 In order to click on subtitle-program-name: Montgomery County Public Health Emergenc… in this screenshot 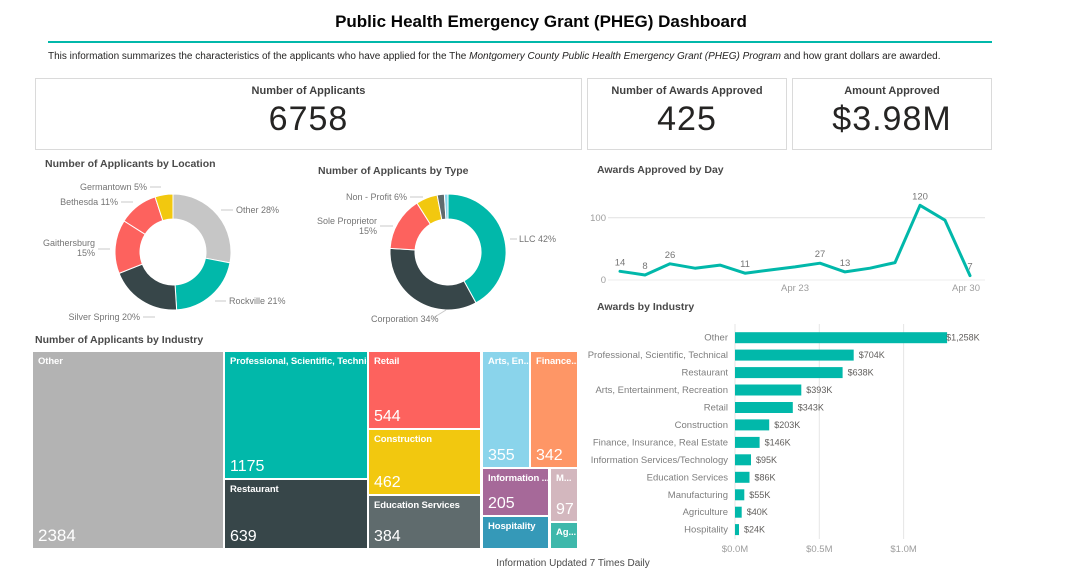, I will do `click(625, 56)`.